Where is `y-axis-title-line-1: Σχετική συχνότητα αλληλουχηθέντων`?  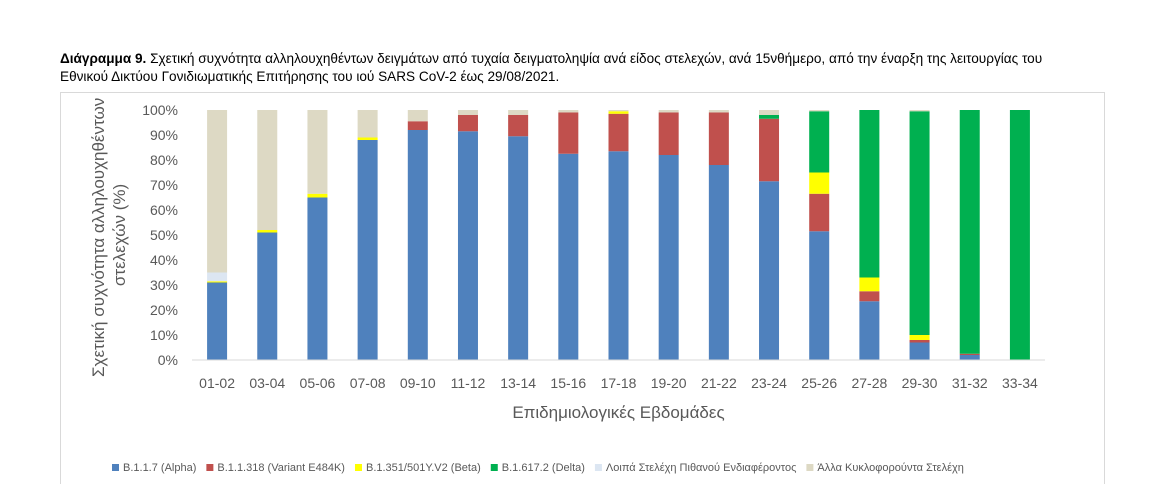 y-axis-title-line-1: Σχετική συχνότητα αλληλουχηθέντων is located at coordinates (98, 237).